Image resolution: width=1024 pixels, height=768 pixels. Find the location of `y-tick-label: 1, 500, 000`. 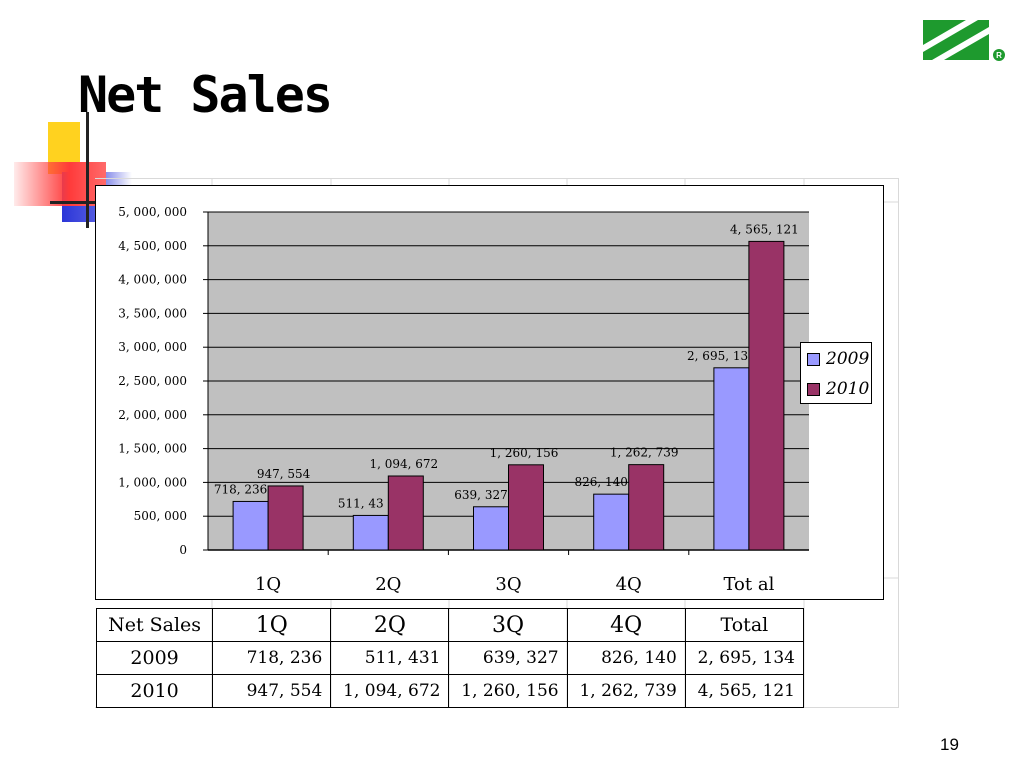

y-tick-label: 1, 500, 000 is located at coordinates (152, 449).